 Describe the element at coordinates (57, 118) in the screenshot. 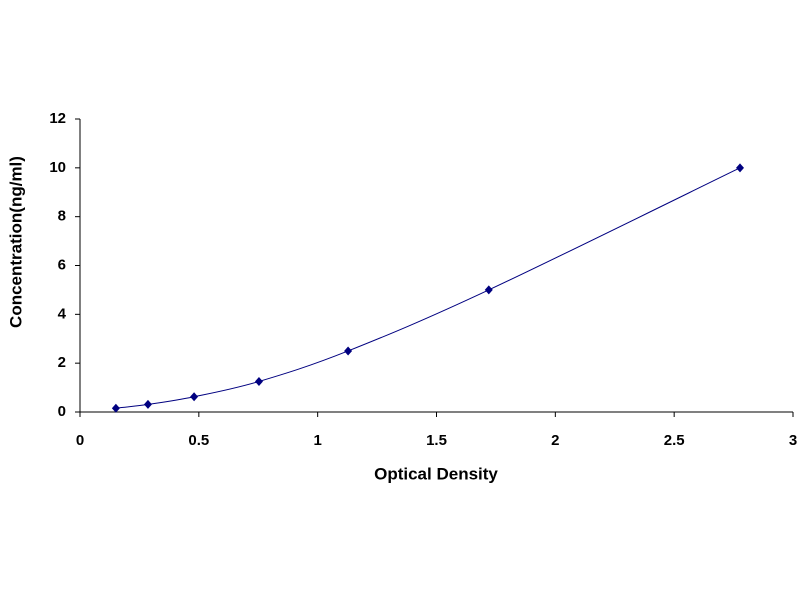

I see `y-tick-label: 12` at that location.